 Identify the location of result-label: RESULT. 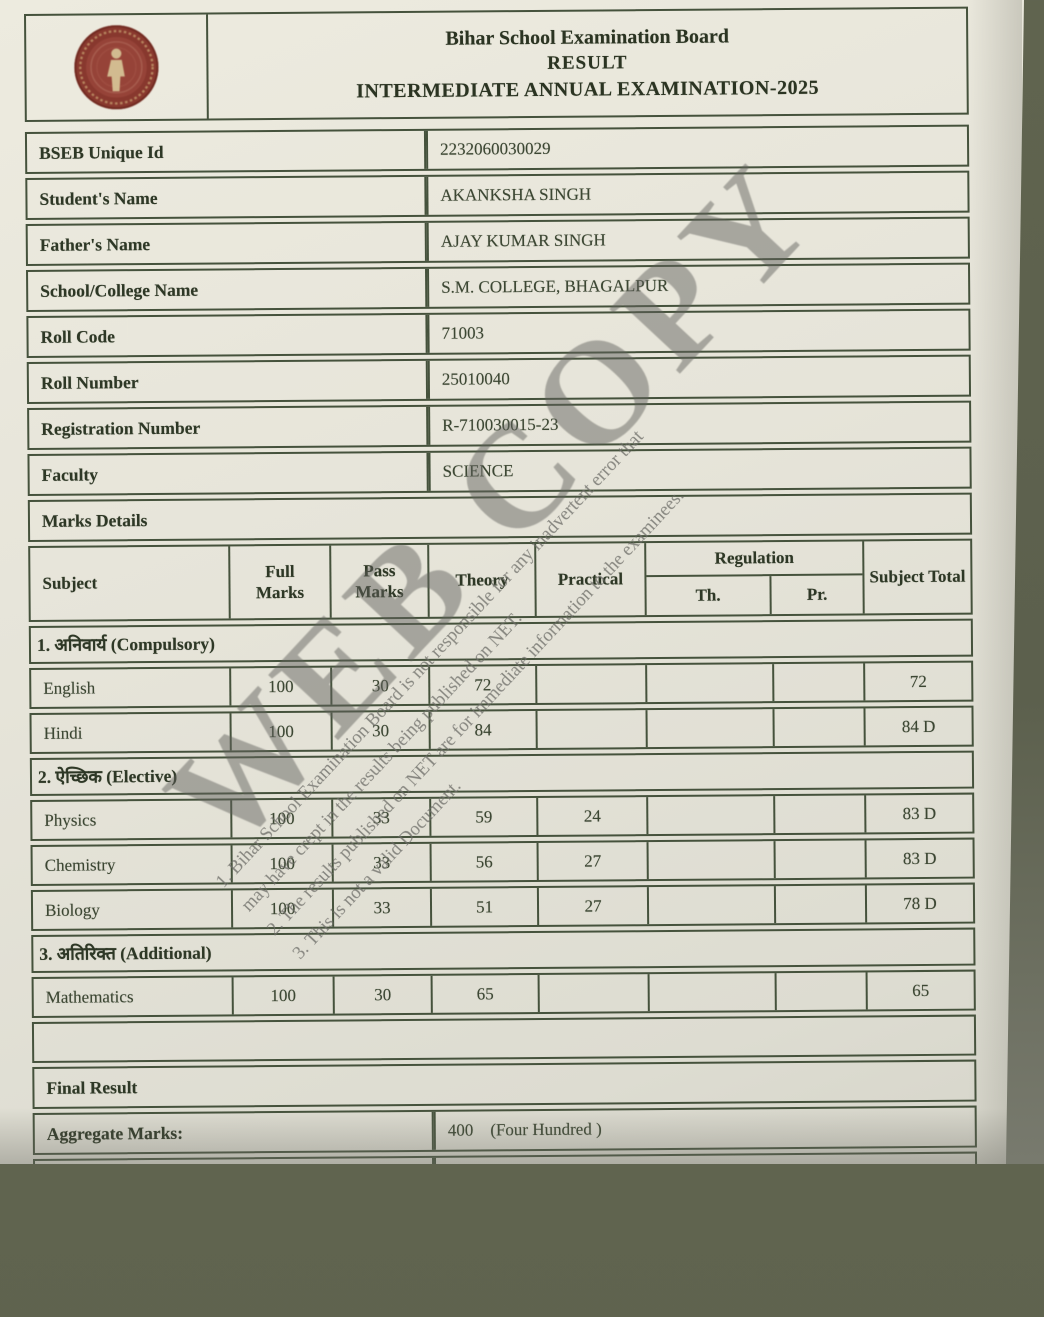
(587, 63).